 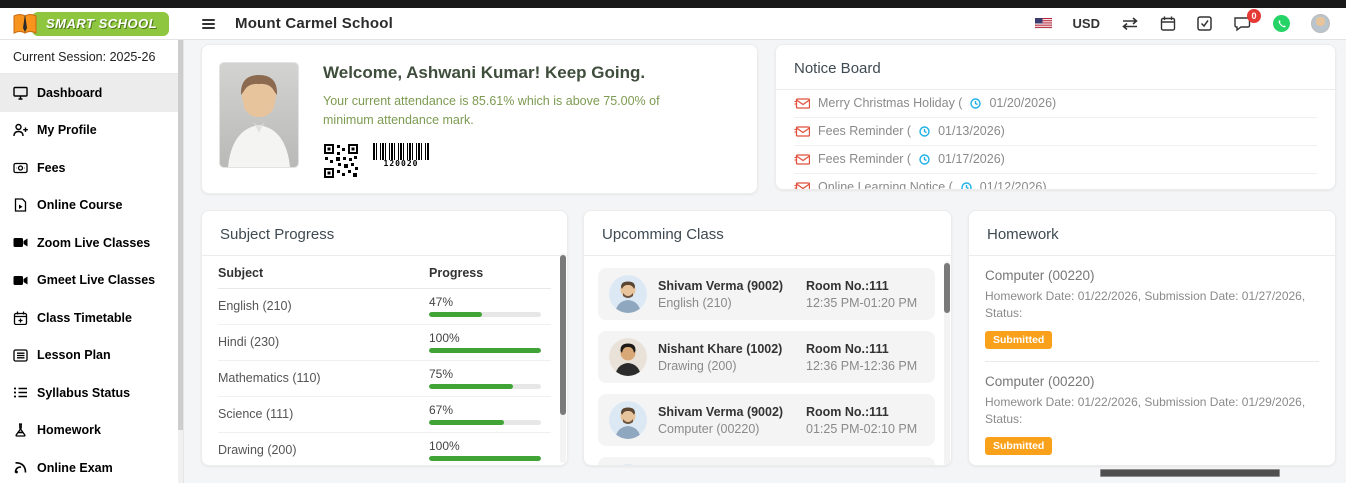 I want to click on welcome-title: Welcome, Ashwani Kumar! Keep Going., so click(x=484, y=72).